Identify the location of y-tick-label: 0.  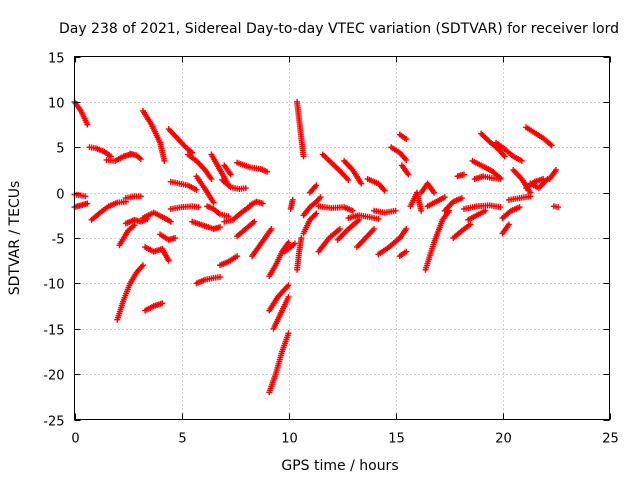
(60, 195).